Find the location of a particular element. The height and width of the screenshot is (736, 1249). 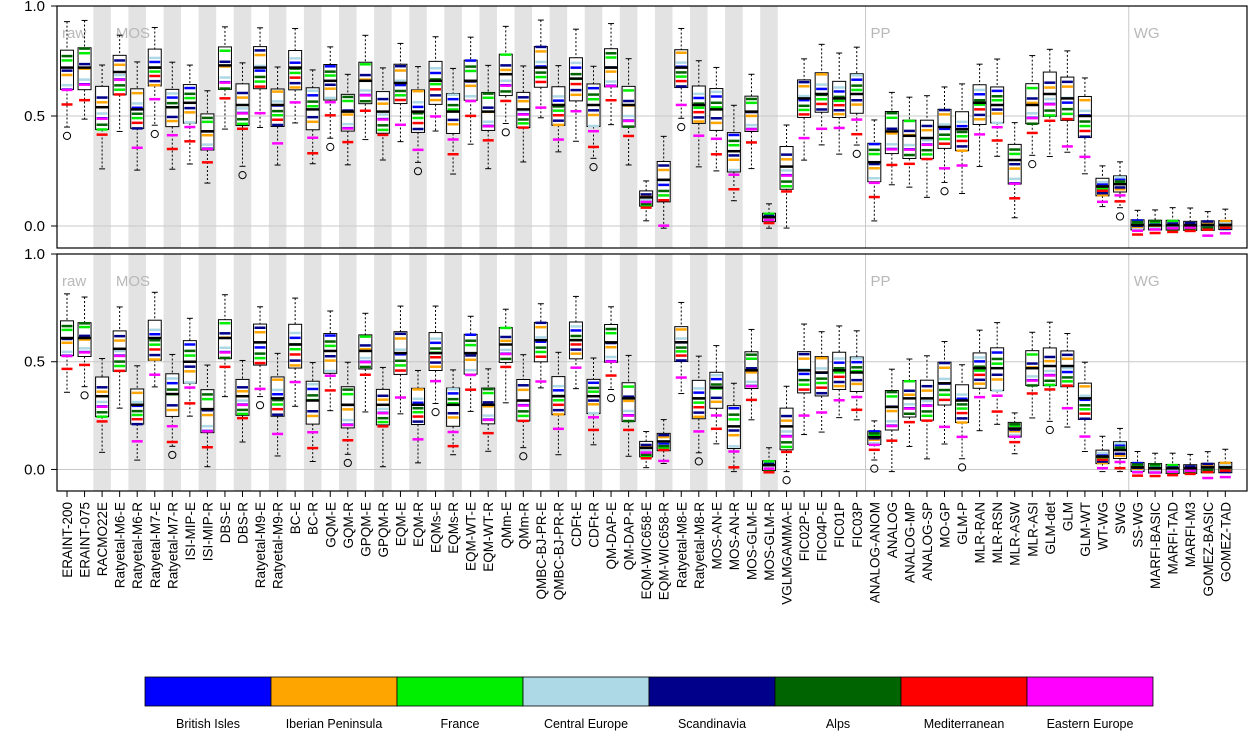

box-QMm-E is located at coordinates (505, 81).